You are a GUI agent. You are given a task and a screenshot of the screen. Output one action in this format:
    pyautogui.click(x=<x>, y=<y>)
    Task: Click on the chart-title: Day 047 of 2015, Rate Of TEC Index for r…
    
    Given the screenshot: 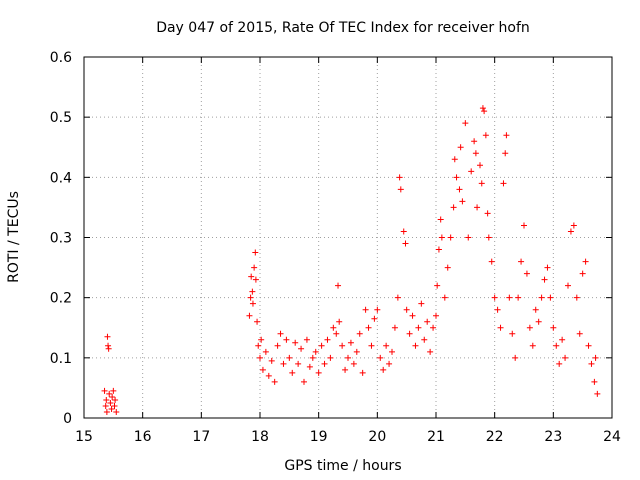 What is the action you would take?
    pyautogui.click(x=343, y=28)
    